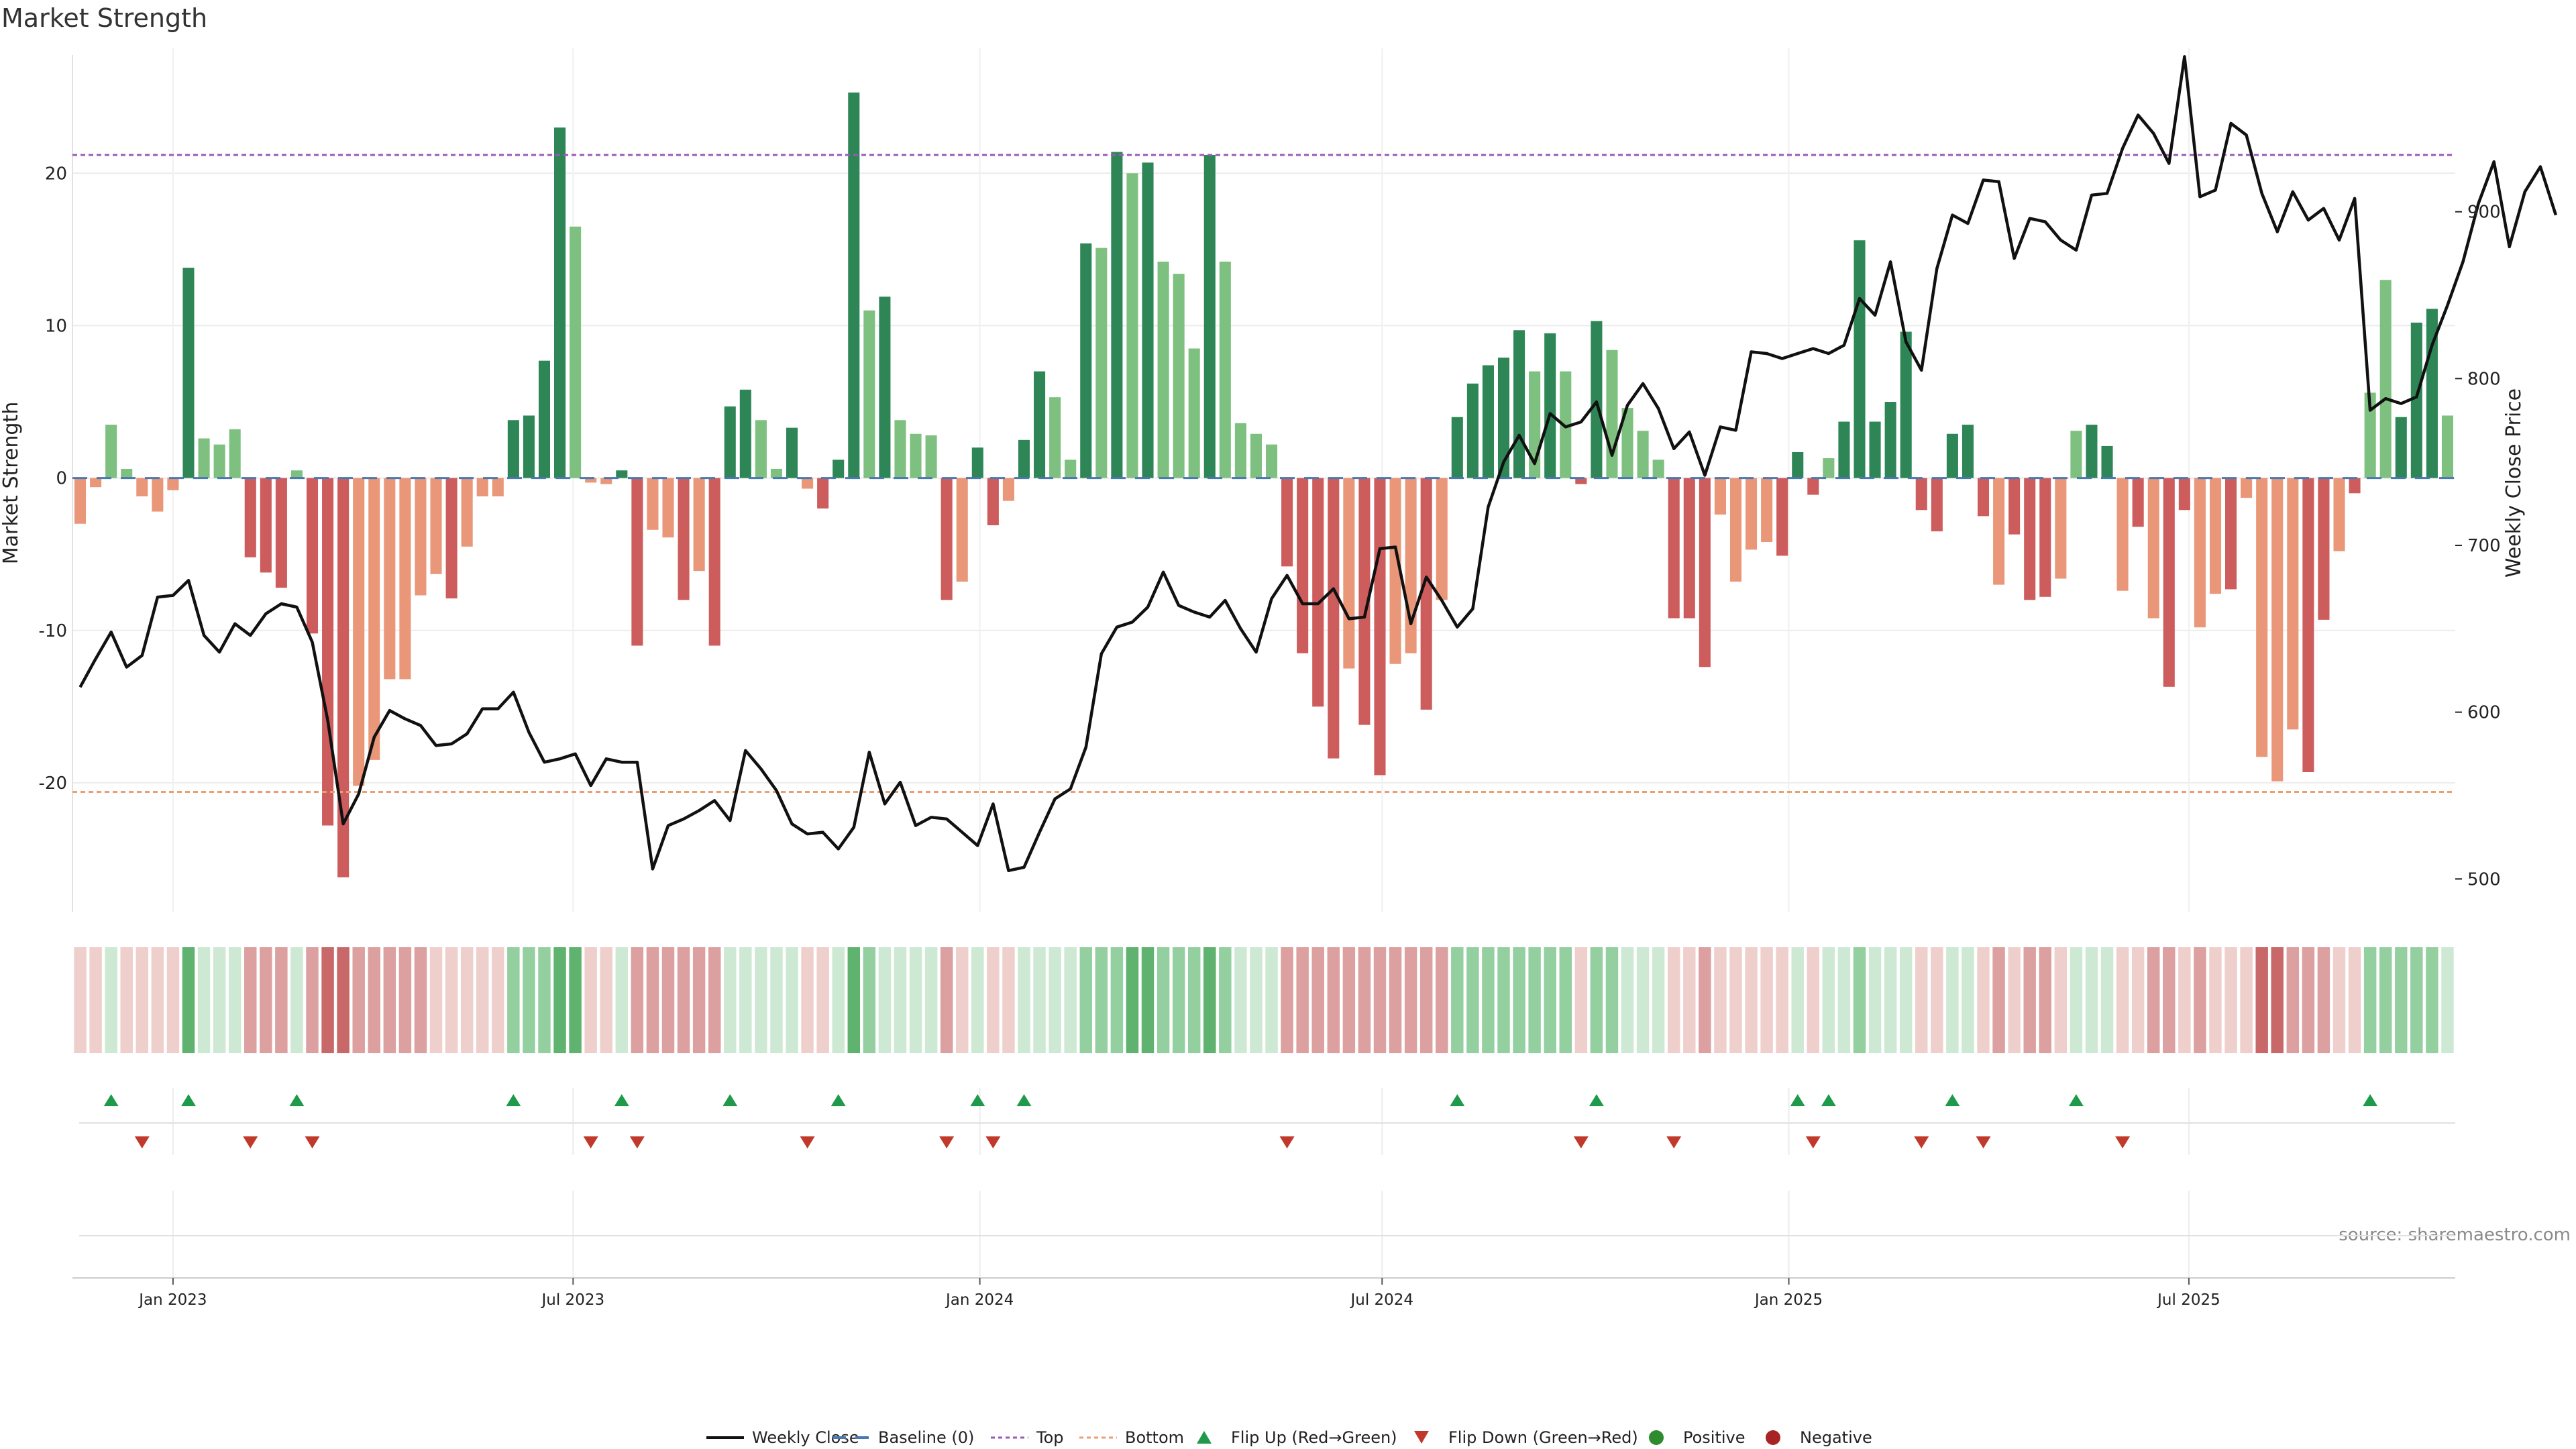  Describe the element at coordinates (573, 1300) in the screenshot. I see `x-tick-label: Jul 2023` at that location.